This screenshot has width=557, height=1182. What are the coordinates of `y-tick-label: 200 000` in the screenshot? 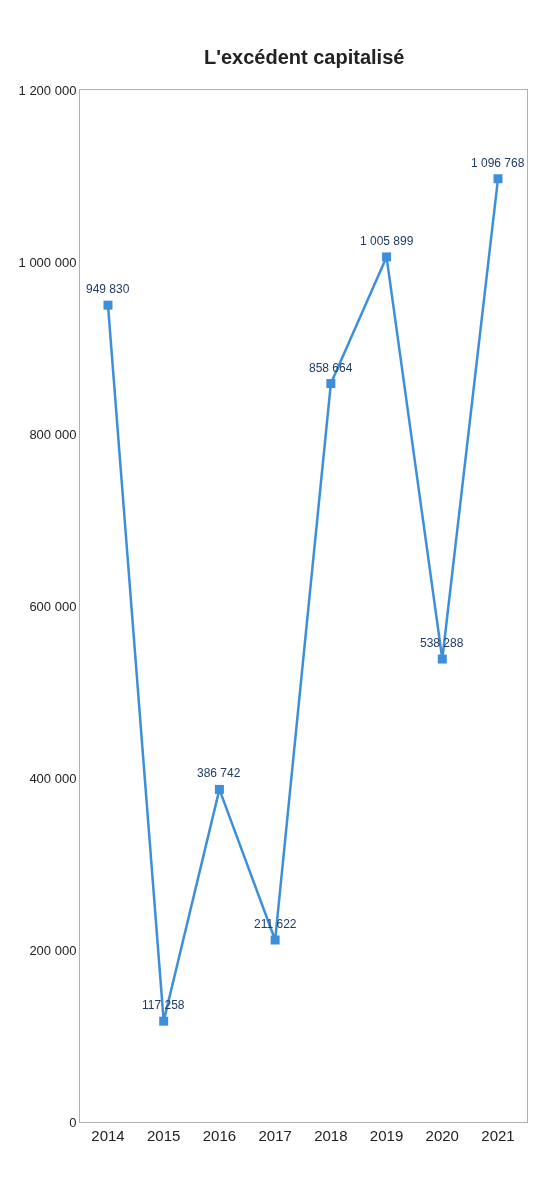 It's located at (53, 950).